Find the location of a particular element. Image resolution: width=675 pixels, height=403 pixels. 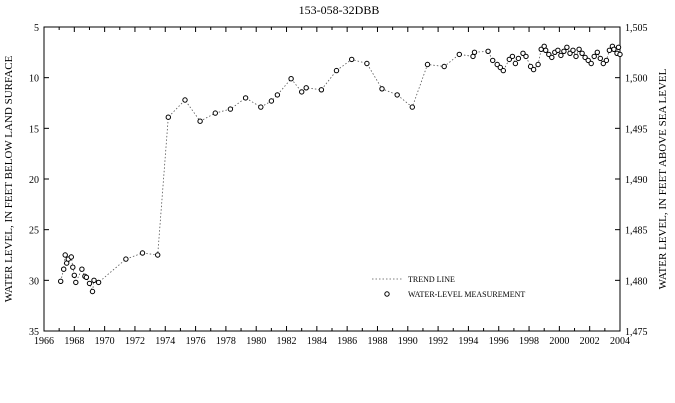

x-tick-label: 1982 is located at coordinates (287, 341).